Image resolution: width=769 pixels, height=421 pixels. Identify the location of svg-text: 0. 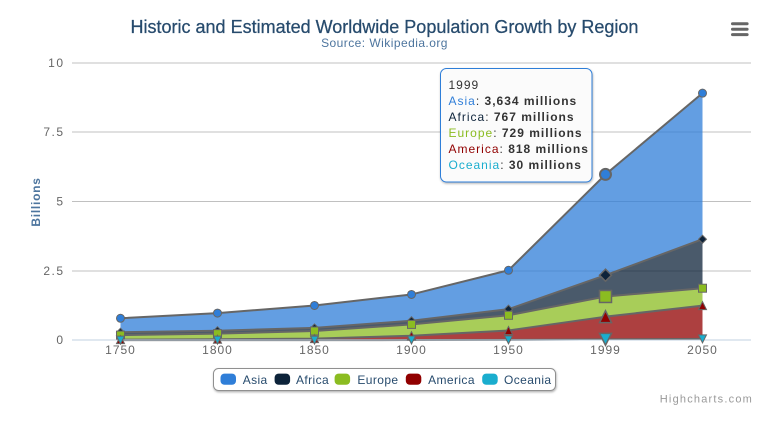
(60, 340).